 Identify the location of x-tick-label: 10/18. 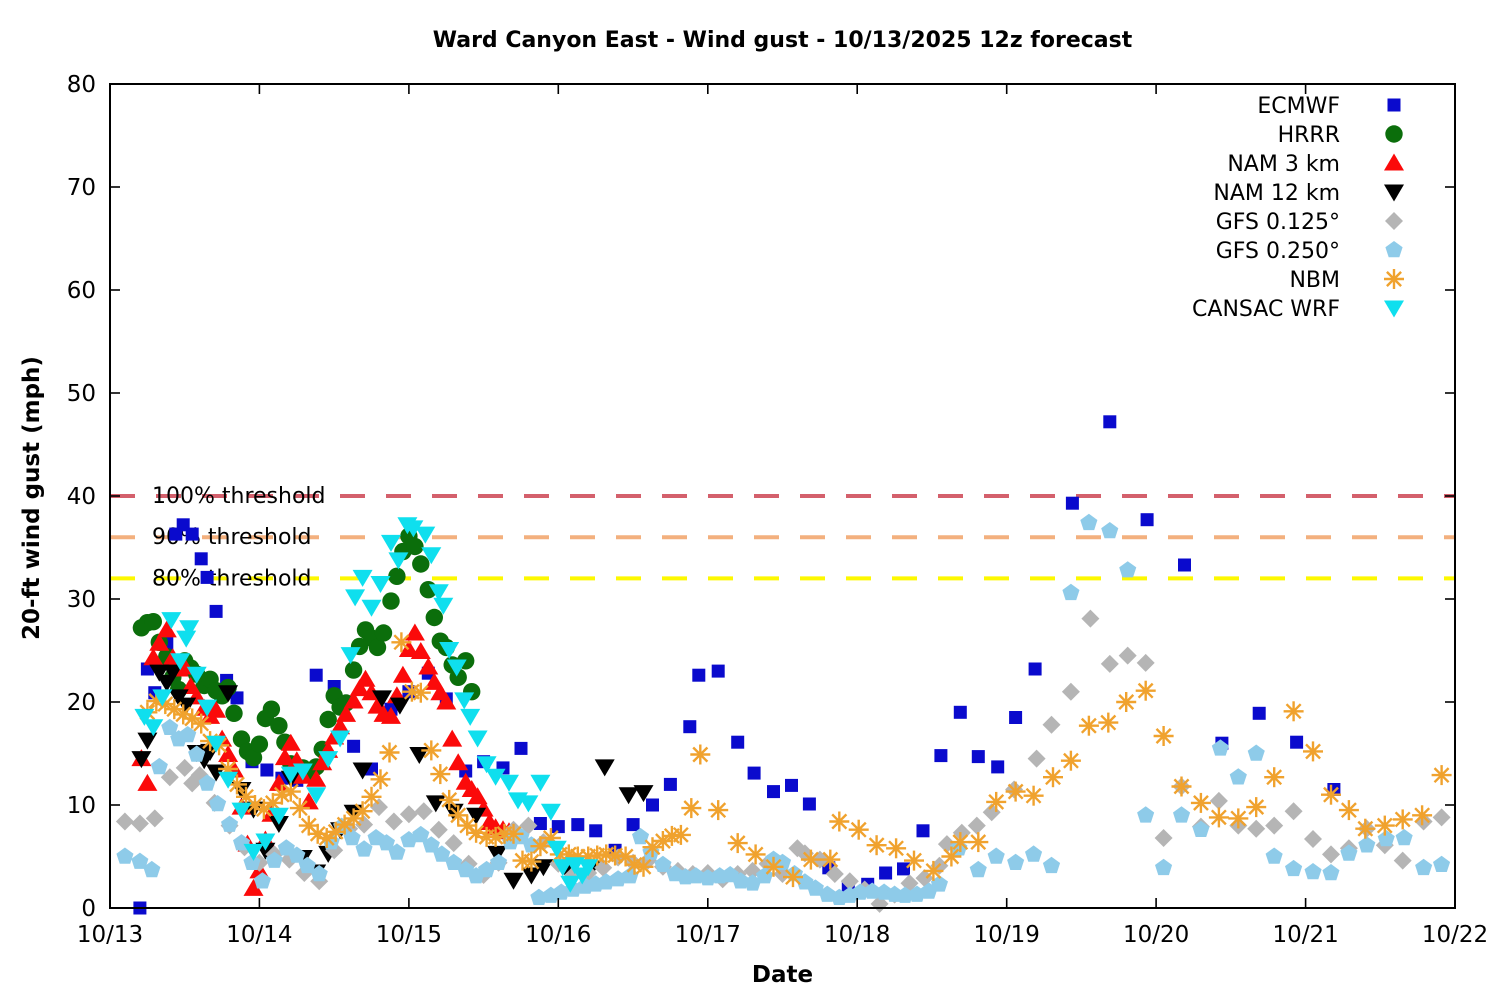
(857, 935).